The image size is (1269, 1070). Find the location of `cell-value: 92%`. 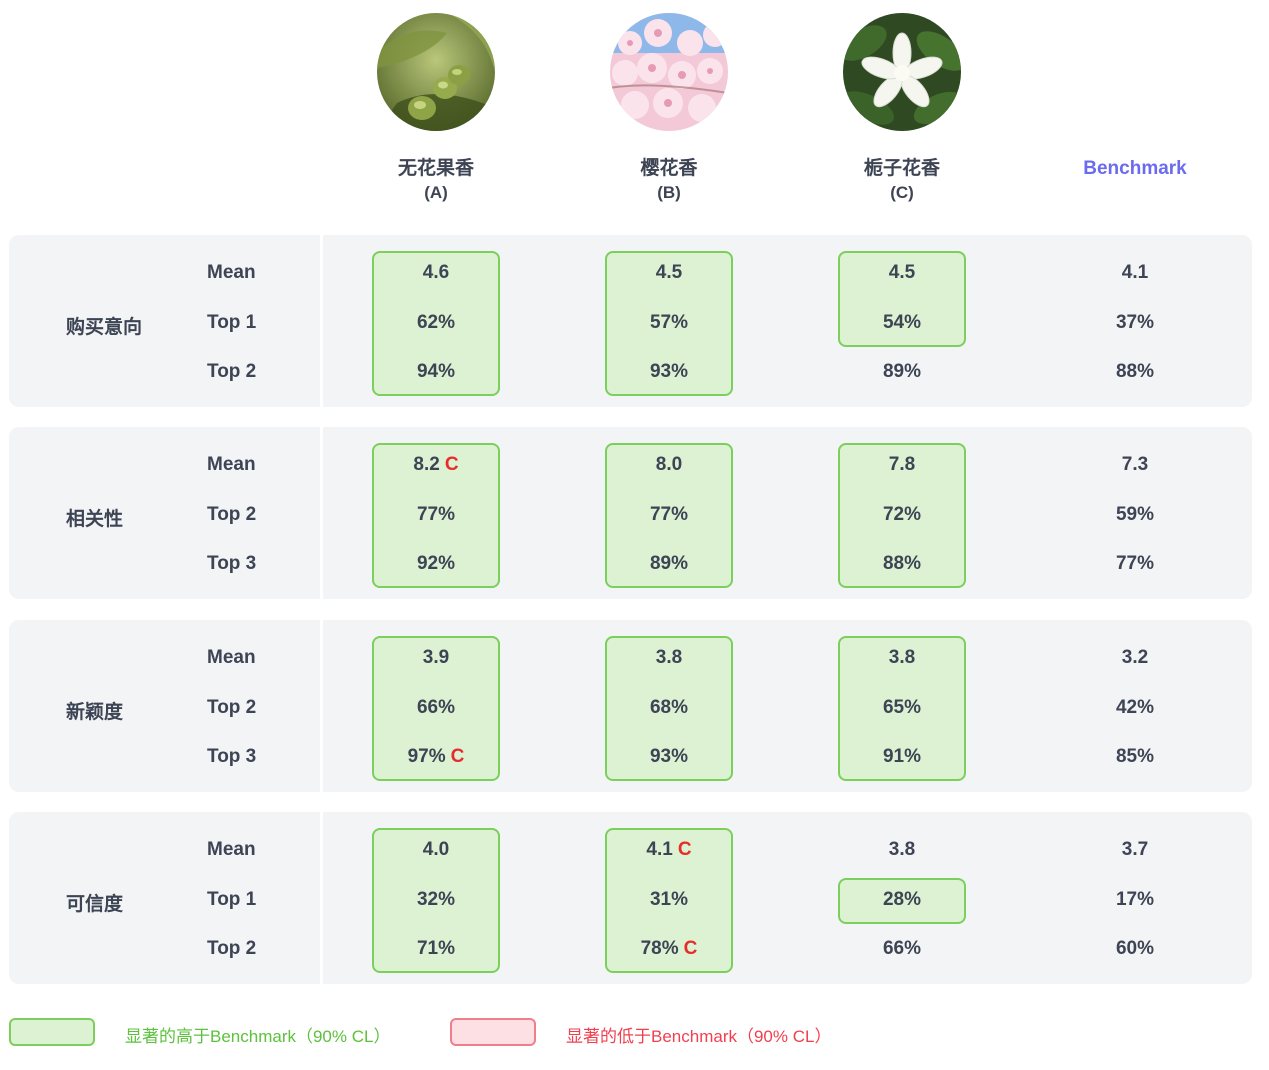

cell-value: 92% is located at coordinates (436, 563).